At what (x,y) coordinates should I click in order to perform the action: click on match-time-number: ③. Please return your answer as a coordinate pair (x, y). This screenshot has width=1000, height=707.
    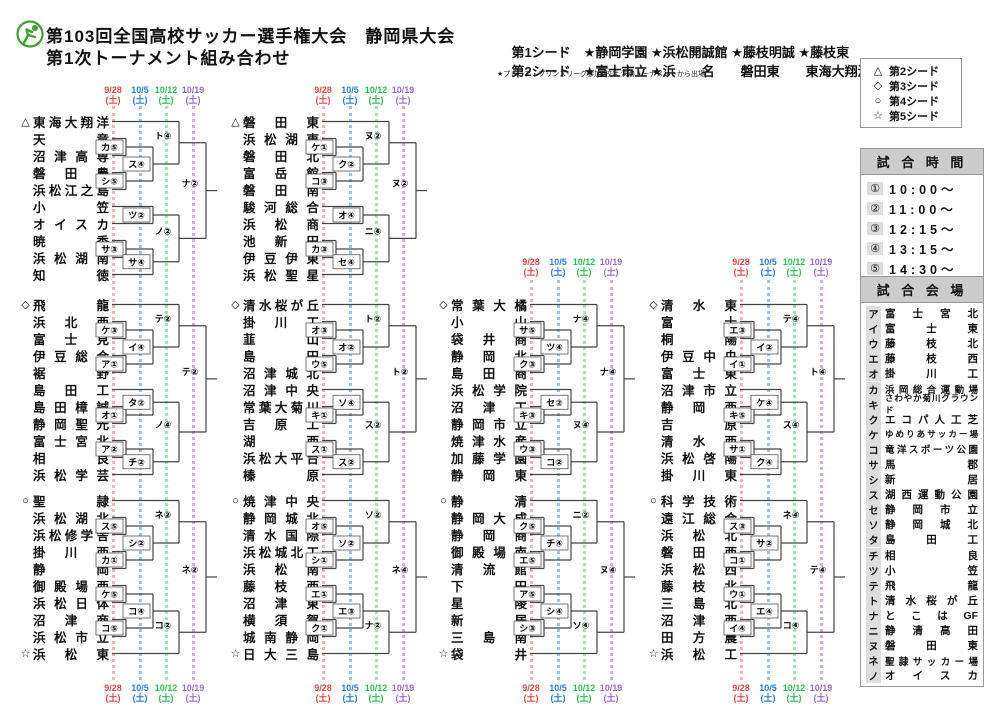
    Looking at the image, I should click on (875, 228).